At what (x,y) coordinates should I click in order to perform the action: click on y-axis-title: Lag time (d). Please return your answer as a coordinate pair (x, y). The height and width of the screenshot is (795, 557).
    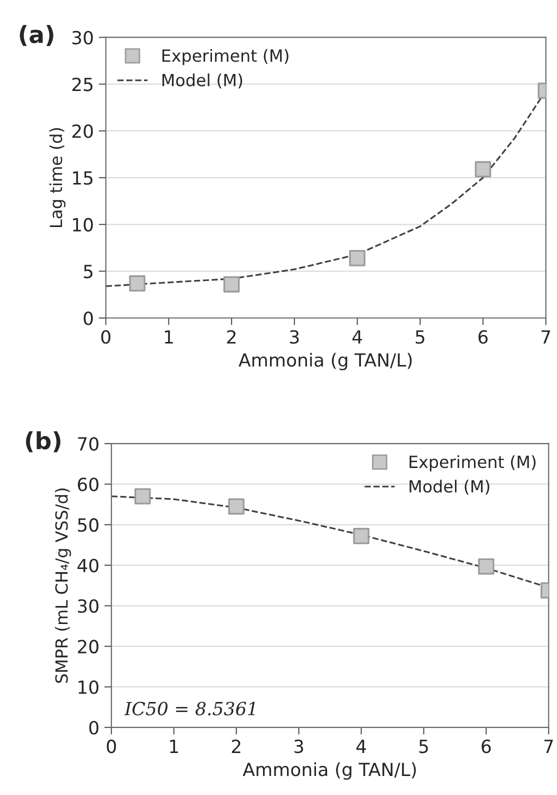
    Looking at the image, I should click on (57, 178).